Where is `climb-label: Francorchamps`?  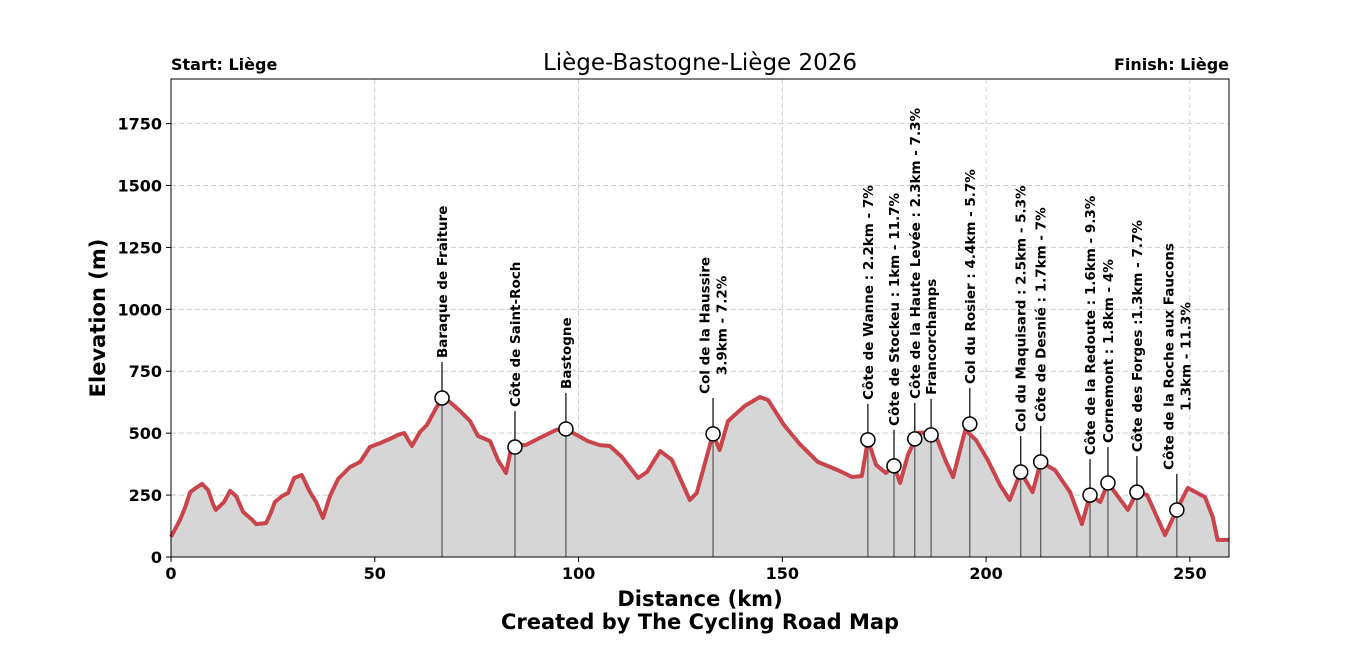
climb-label: Francorchamps is located at coordinates (932, 337).